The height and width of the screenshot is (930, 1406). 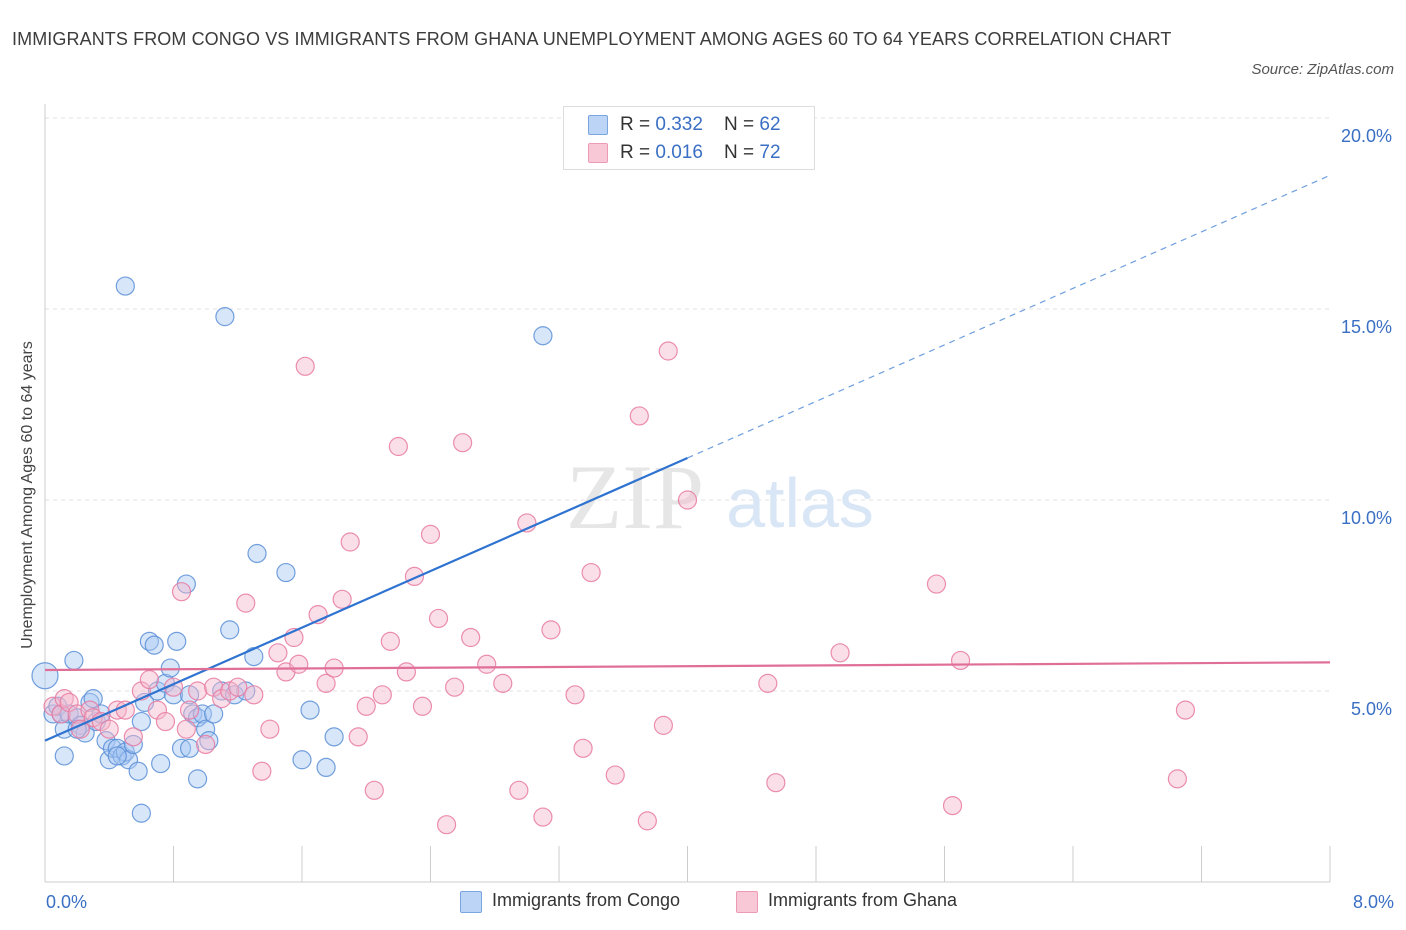 What do you see at coordinates (720, 497) in the screenshot?
I see `watermark: ZIP atlas` at bounding box center [720, 497].